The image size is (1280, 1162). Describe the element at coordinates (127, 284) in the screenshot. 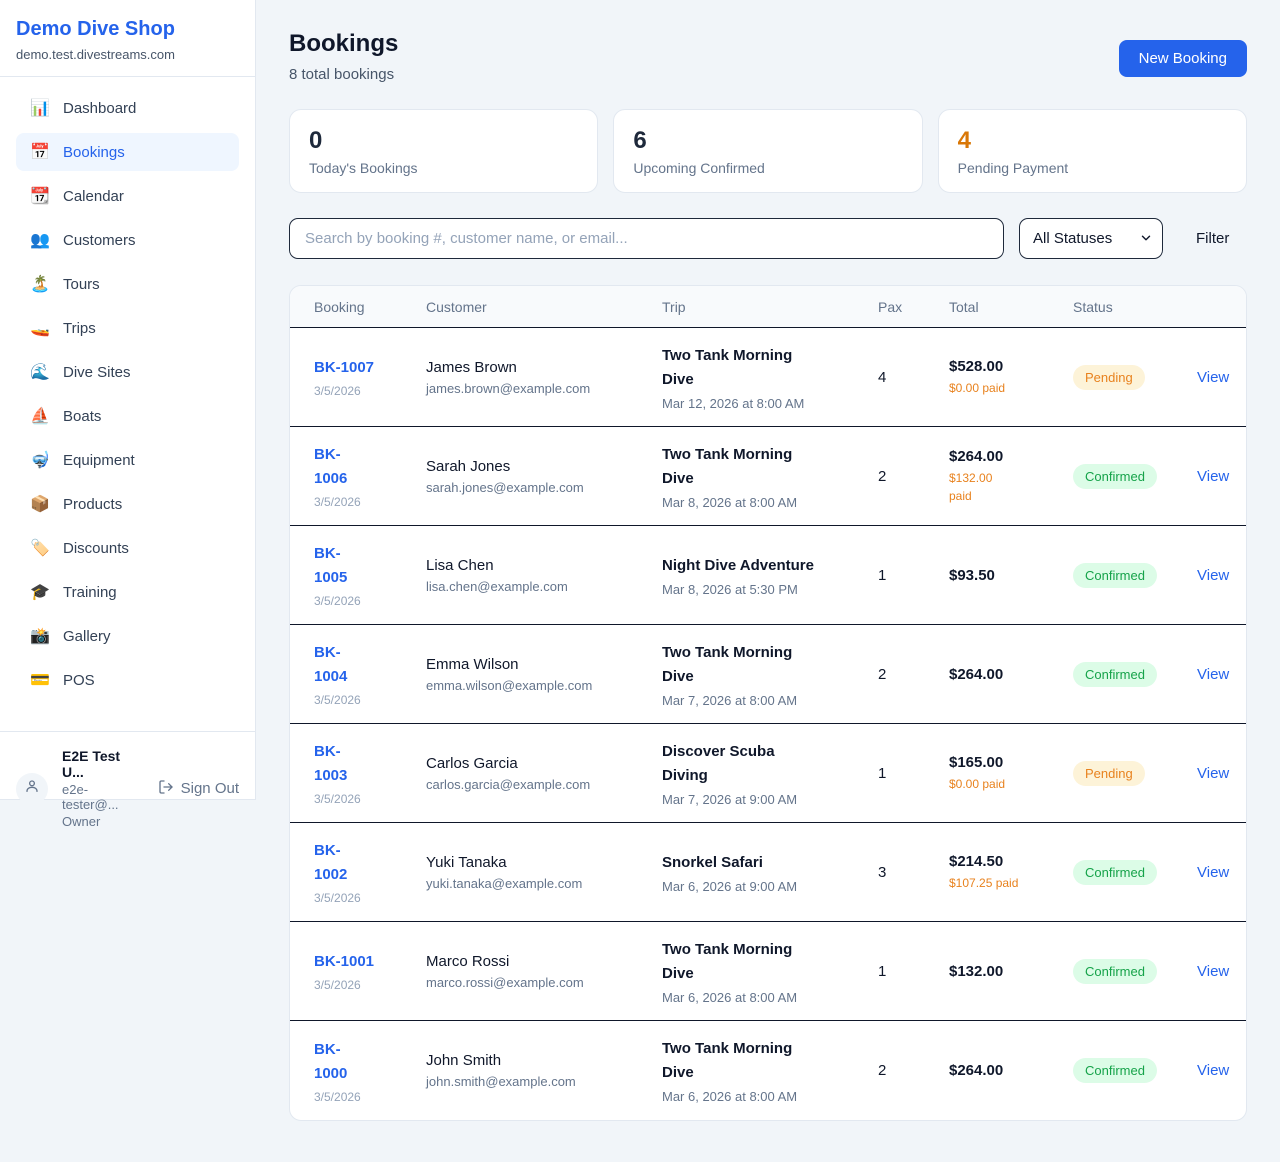

I see `sidebar-item-tours: 🏝️ Tours` at that location.